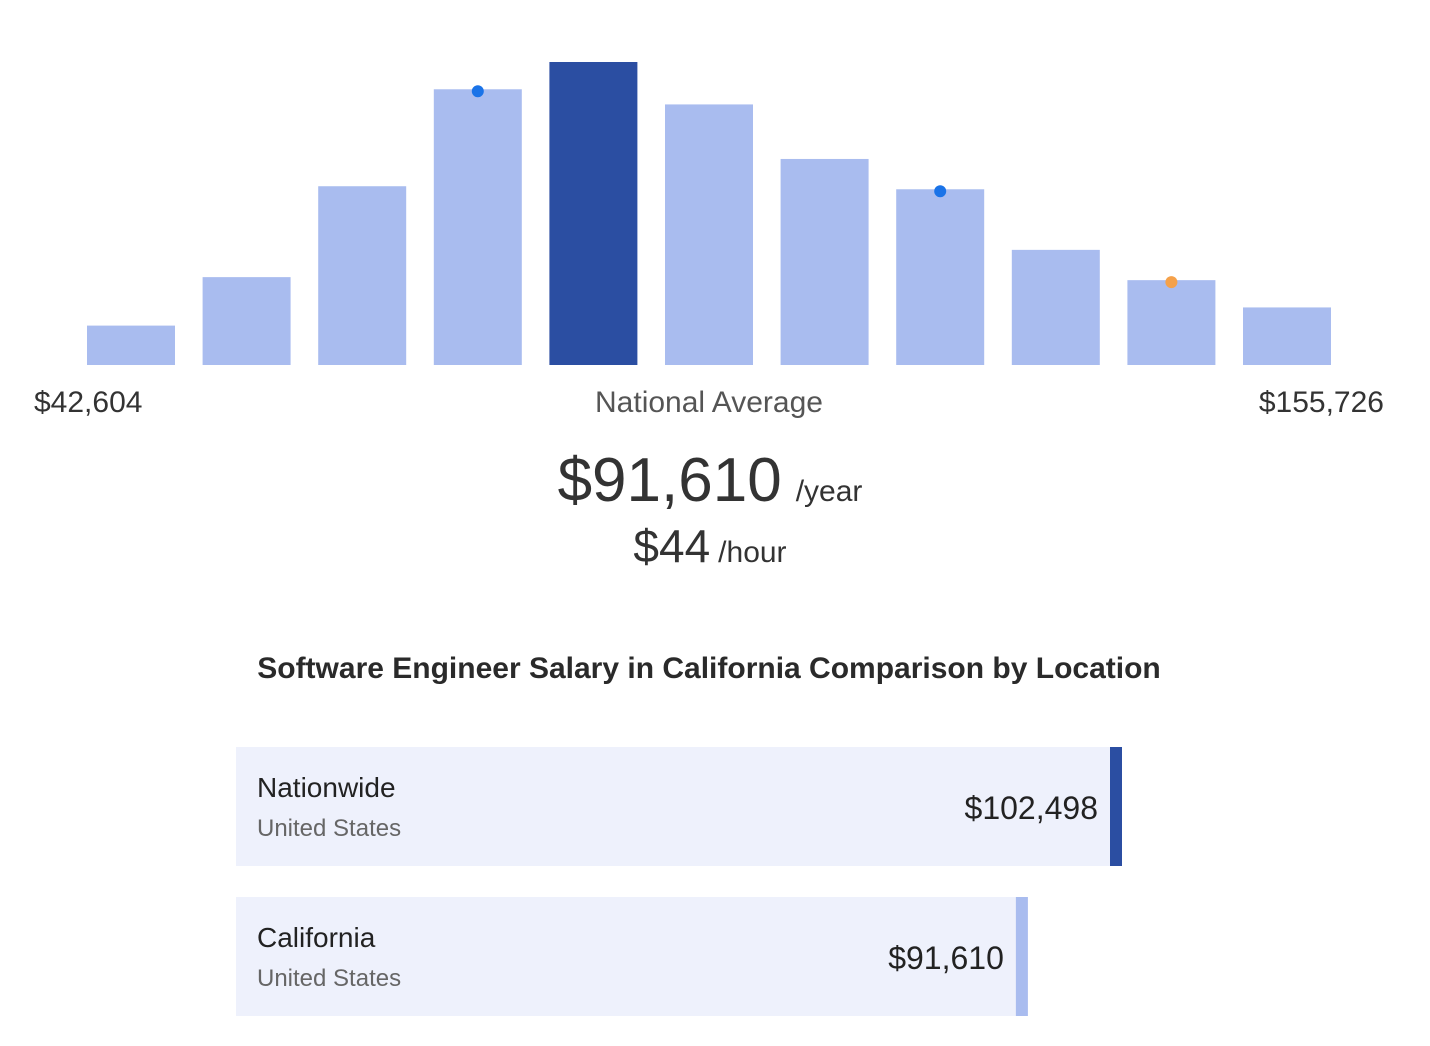 This screenshot has width=1430, height=1046. Describe the element at coordinates (88, 402) in the screenshot. I see `range-min: $42,604` at that location.